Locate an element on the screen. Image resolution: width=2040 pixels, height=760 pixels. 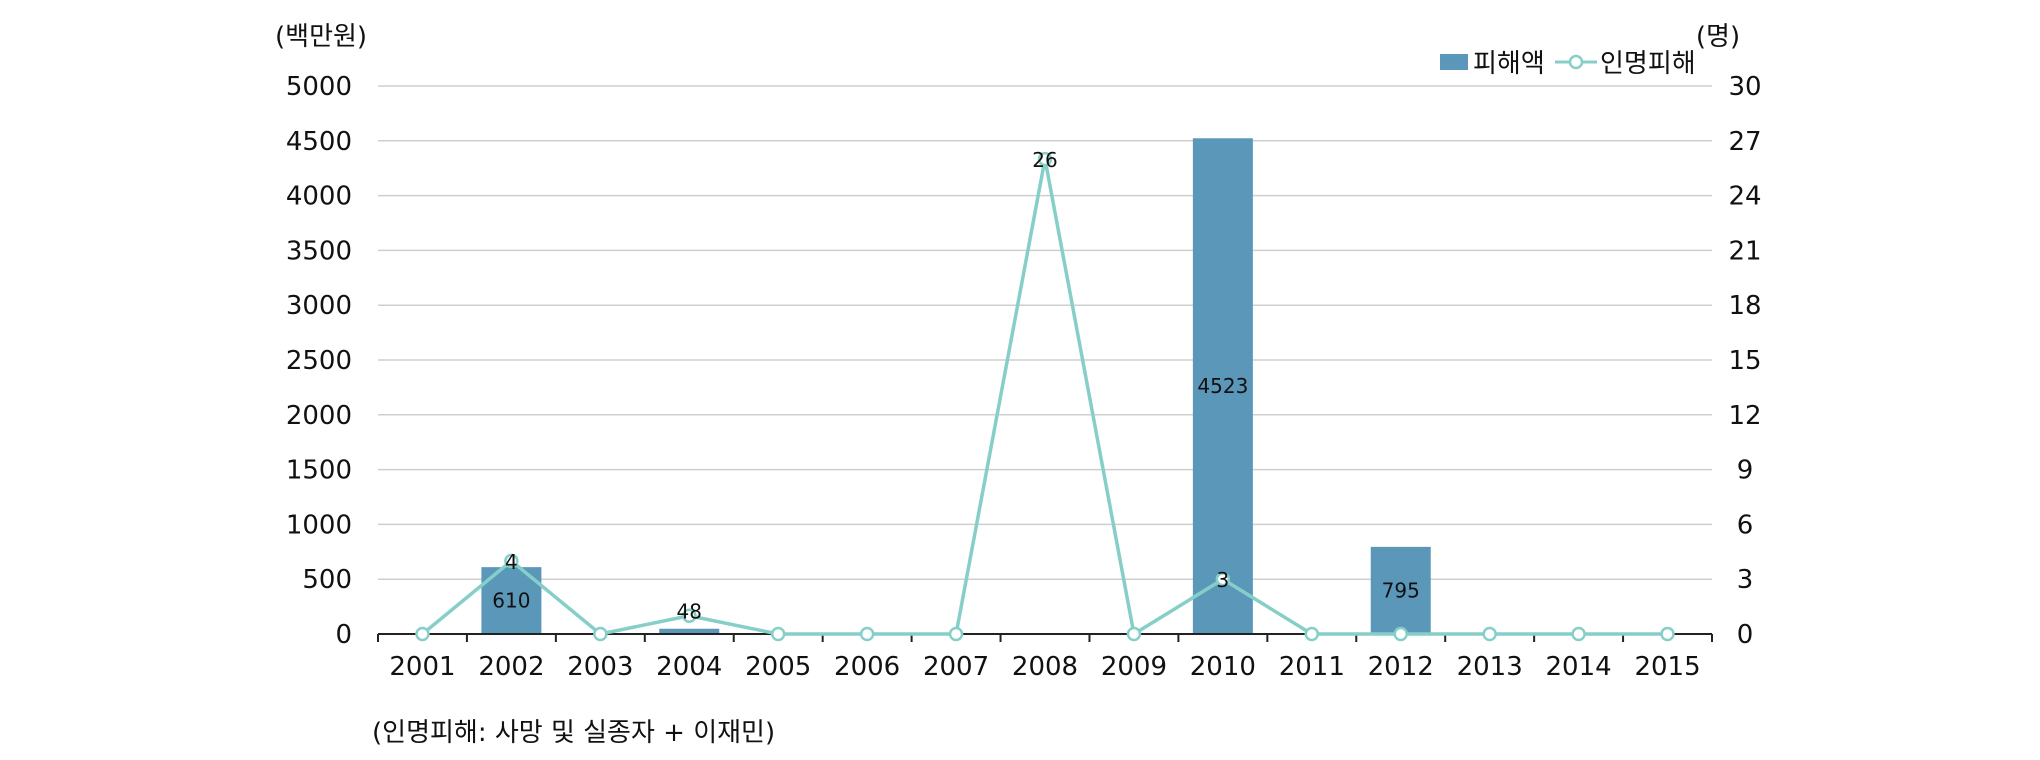
left-tick-label: 2000 is located at coordinates (319, 416).